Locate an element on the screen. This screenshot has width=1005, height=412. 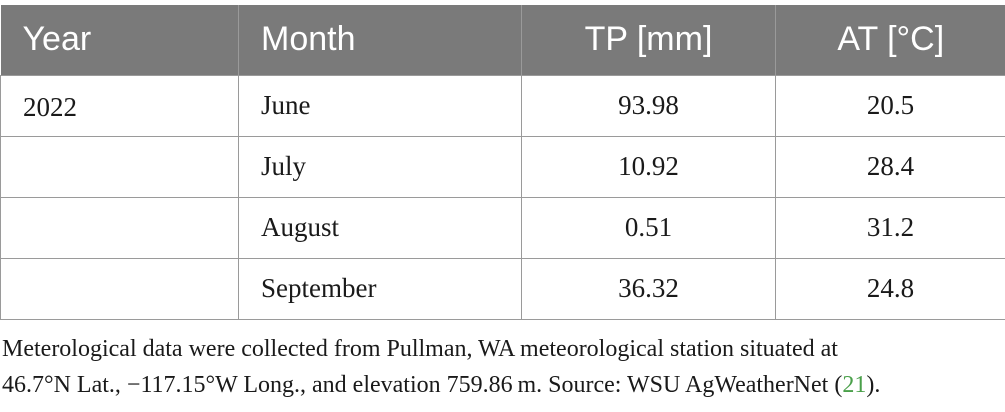
tp-cell: 10.92 is located at coordinates (648, 166).